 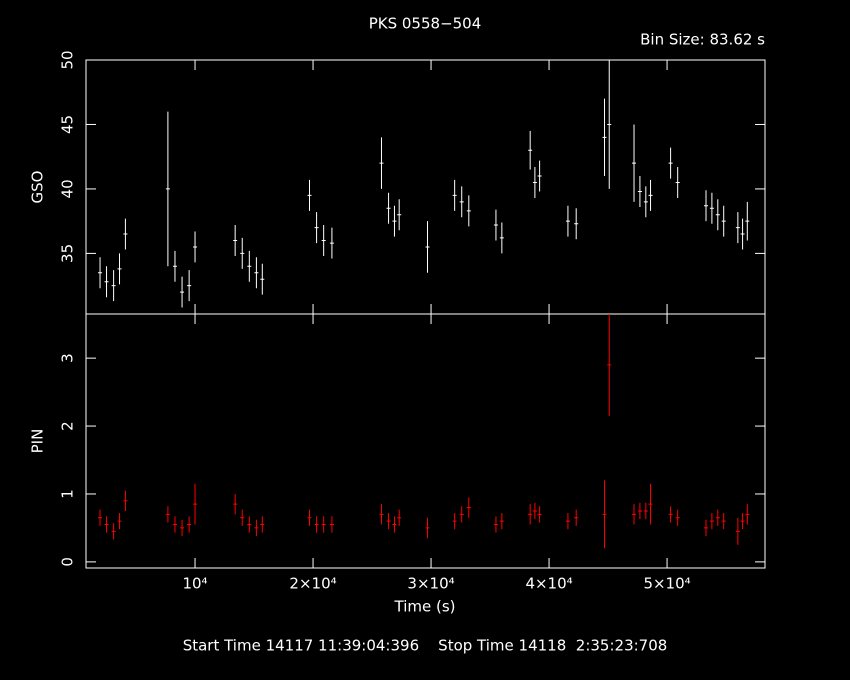 I want to click on chart-title: PKS 0558−504, so click(x=425, y=24).